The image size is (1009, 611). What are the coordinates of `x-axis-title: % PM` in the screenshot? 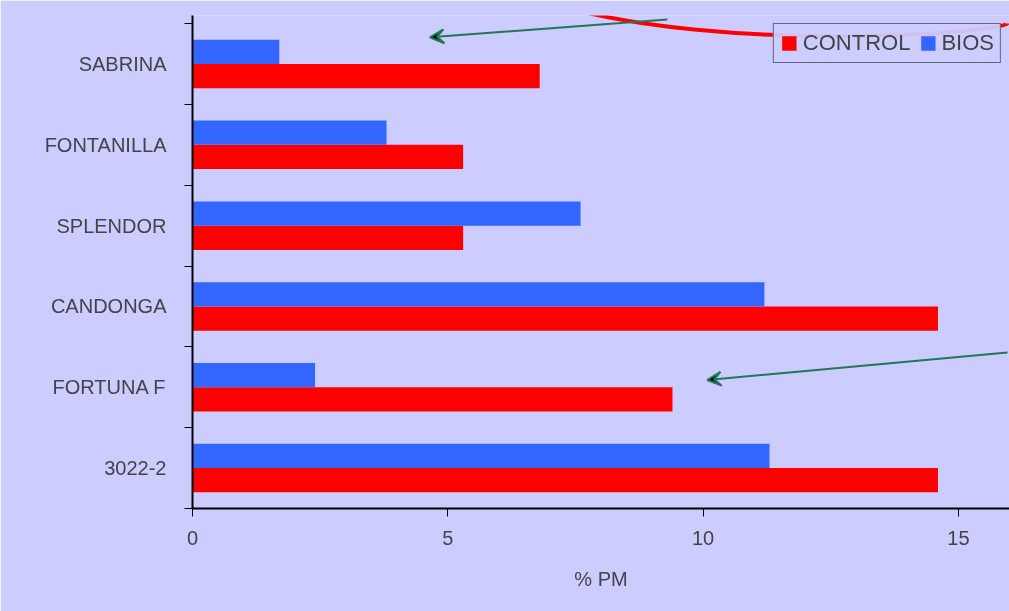 It's located at (601, 578).